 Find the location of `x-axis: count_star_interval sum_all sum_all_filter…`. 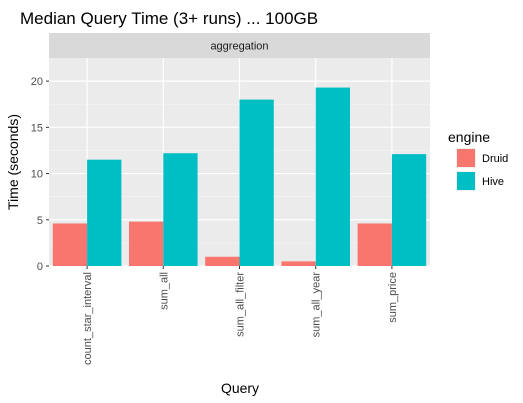

x-axis: count_star_interval sum_all sum_all_filter… is located at coordinates (240, 315).